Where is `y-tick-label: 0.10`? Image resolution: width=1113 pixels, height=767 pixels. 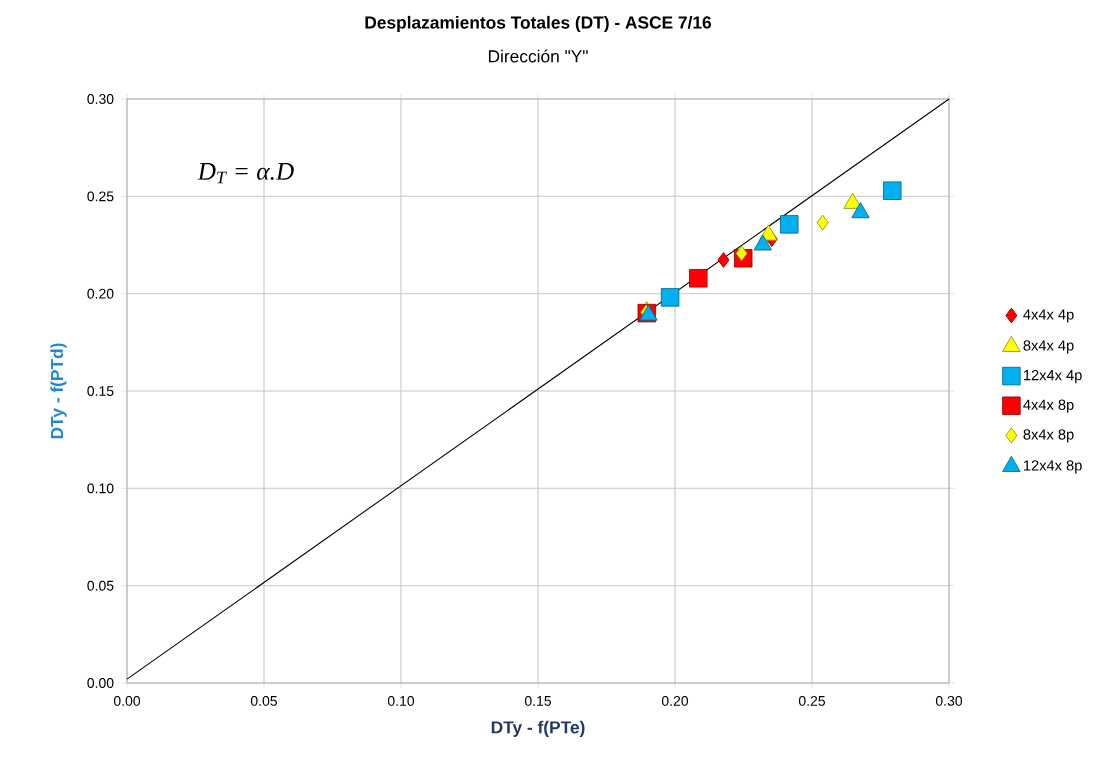 y-tick-label: 0.10 is located at coordinates (100, 488).